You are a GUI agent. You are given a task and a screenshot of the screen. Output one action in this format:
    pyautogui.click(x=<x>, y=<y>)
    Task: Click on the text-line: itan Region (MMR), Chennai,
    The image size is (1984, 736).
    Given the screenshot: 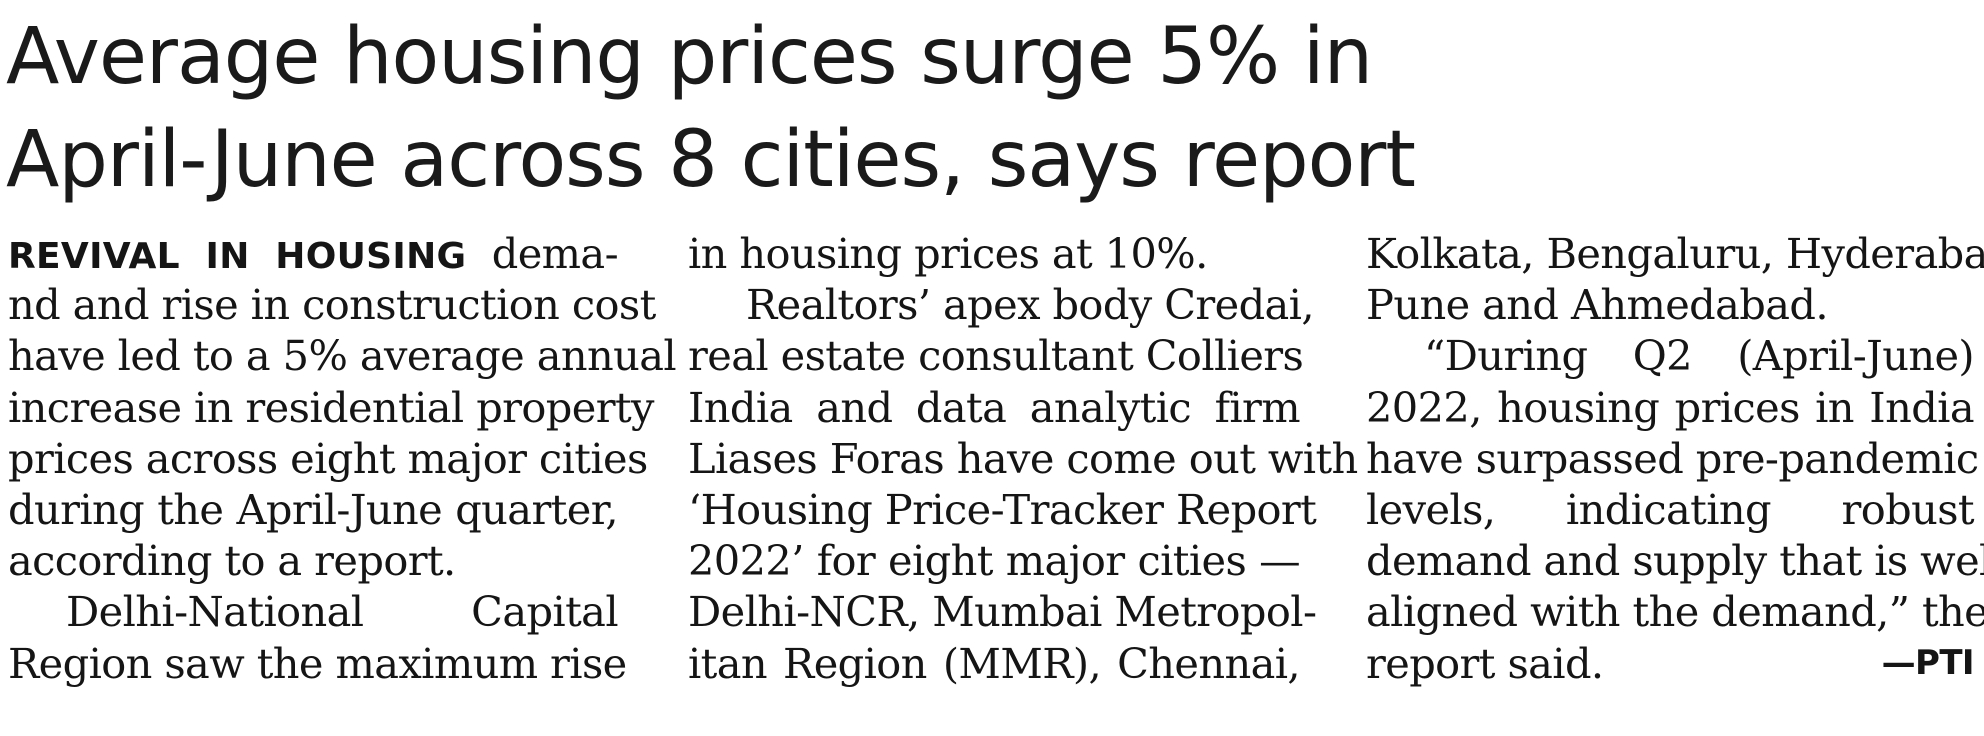 What is the action you would take?
    pyautogui.click(x=994, y=663)
    